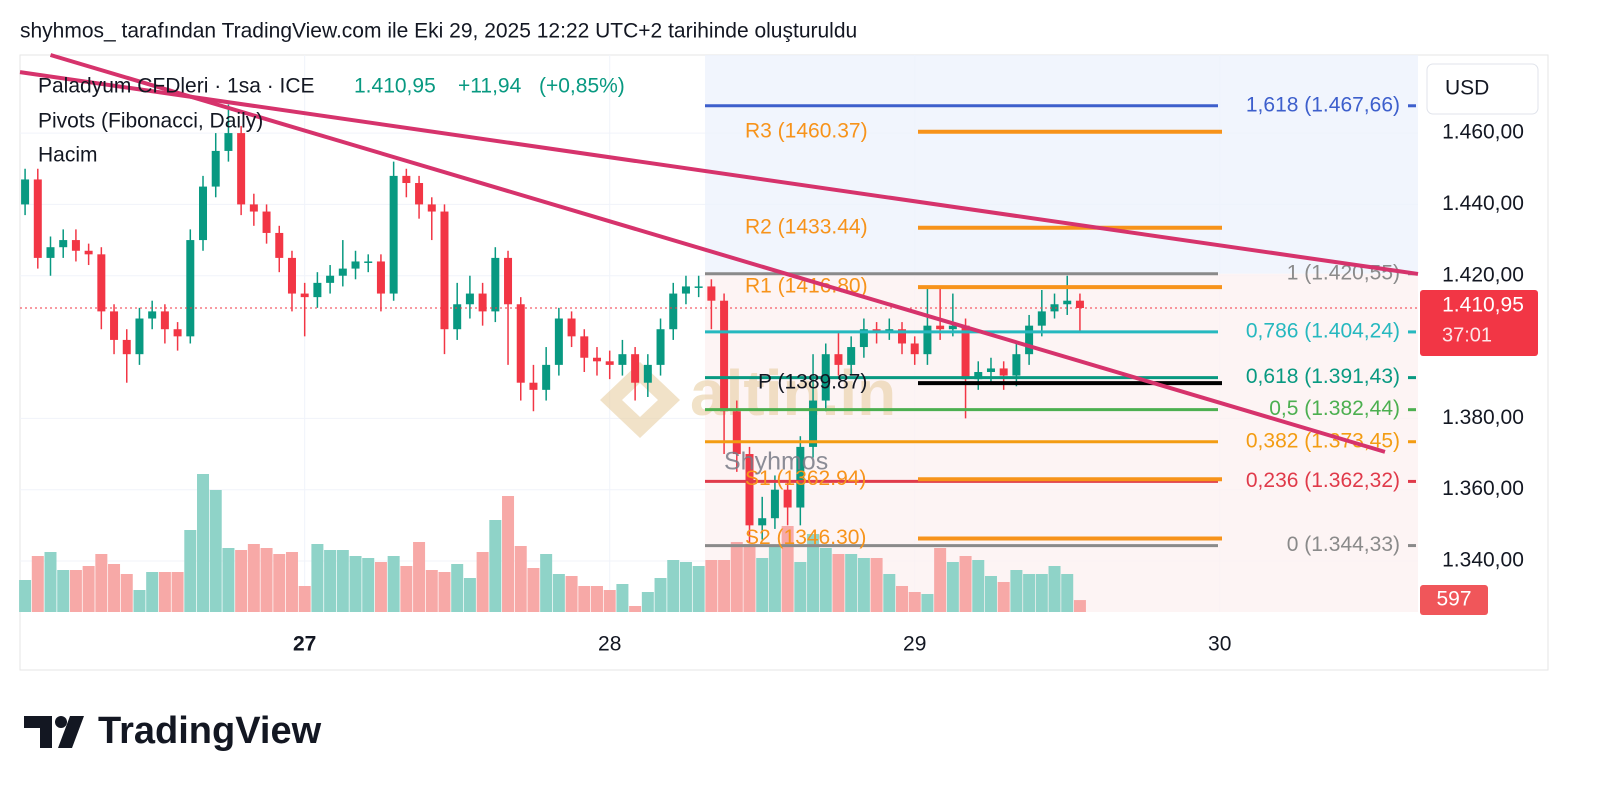  I want to click on fib-label: 0 (1.344,33), so click(1343, 544).